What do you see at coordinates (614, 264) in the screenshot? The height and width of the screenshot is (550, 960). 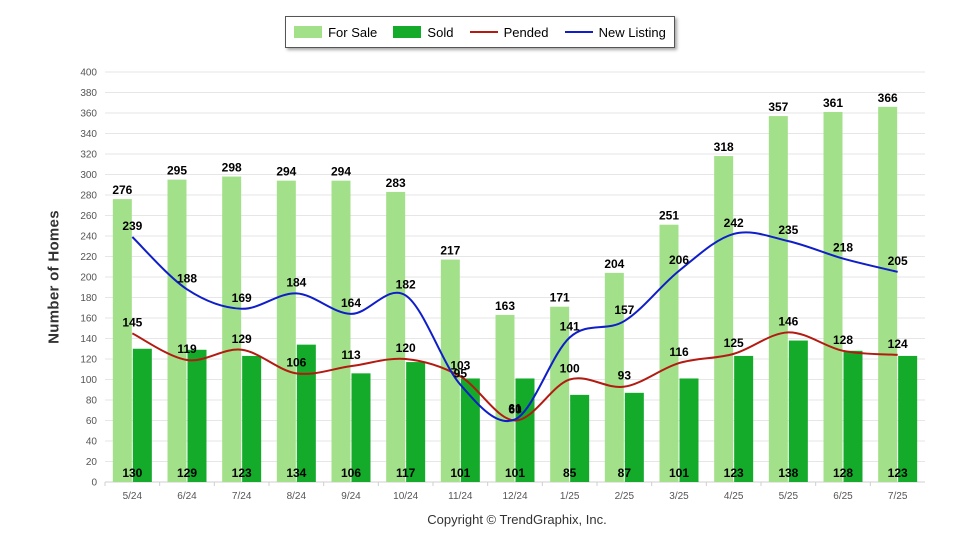 I see `label-for-sale: 204` at bounding box center [614, 264].